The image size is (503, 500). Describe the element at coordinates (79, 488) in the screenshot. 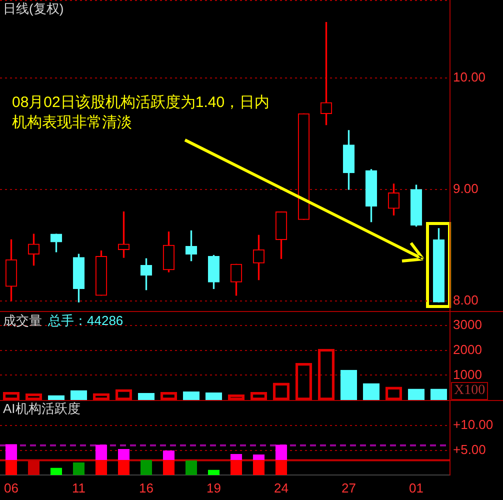

I see `x-tick-label: 11` at that location.